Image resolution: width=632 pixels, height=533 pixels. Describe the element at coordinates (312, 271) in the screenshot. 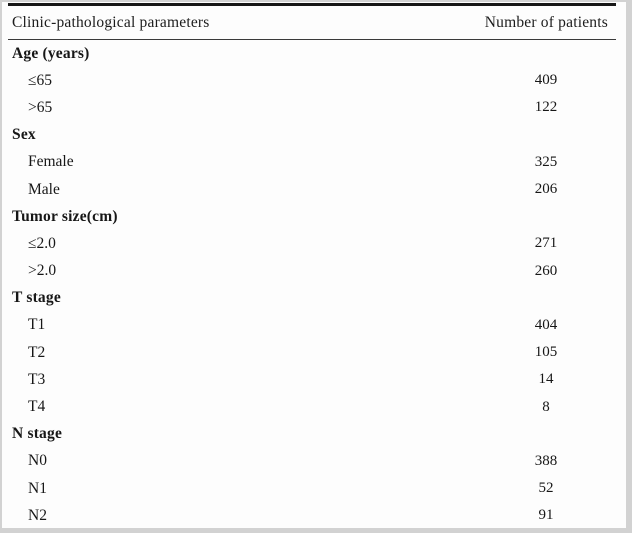

I see `table-row: >2.0 260` at that location.